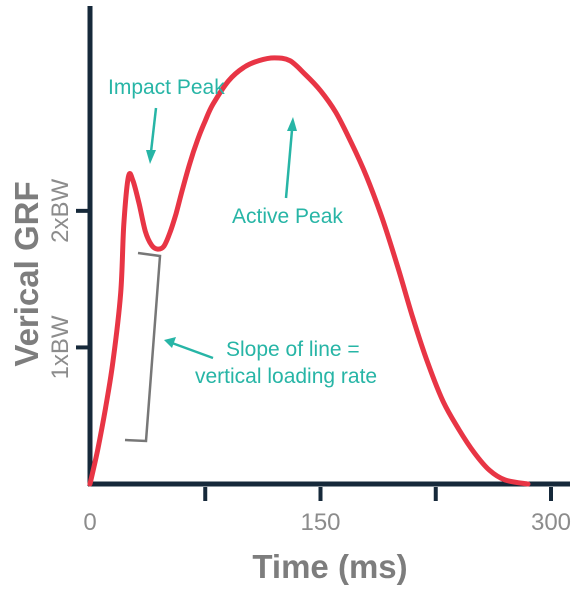 The height and width of the screenshot is (593, 585). Describe the element at coordinates (551, 522) in the screenshot. I see `x-tick-label: 300` at that location.